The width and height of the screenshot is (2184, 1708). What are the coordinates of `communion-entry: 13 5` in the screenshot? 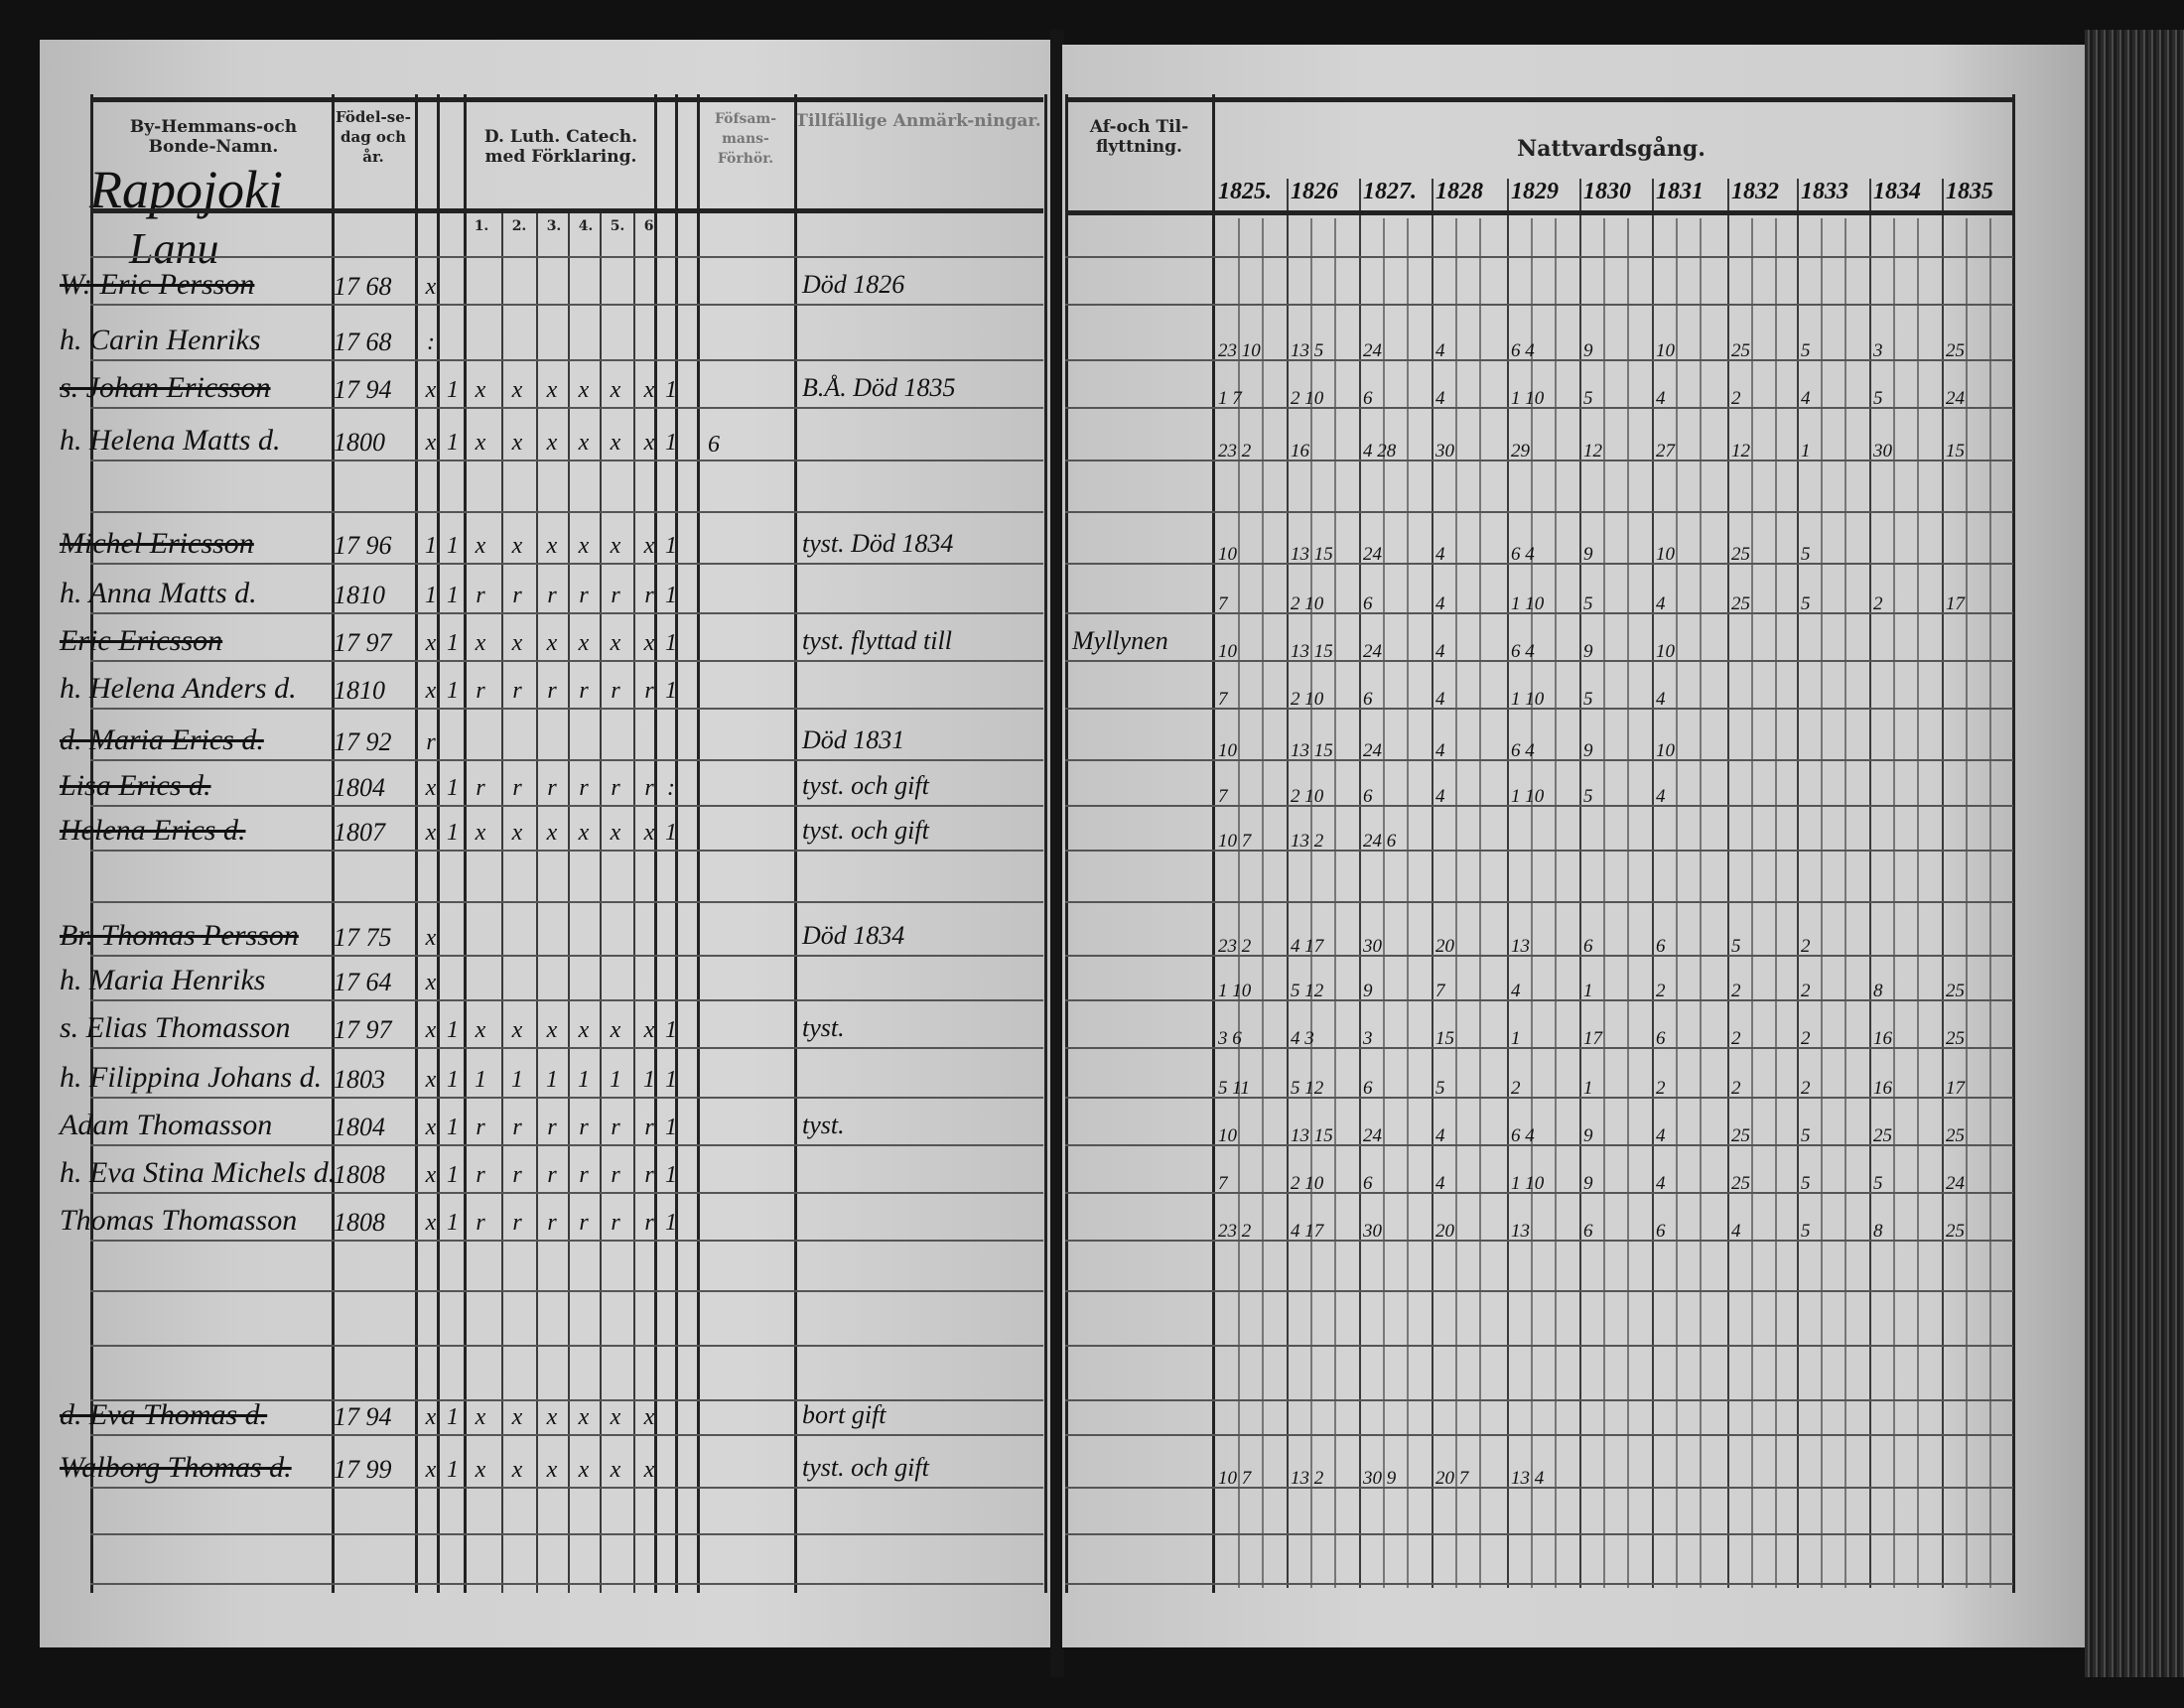 It's located at (1307, 351).